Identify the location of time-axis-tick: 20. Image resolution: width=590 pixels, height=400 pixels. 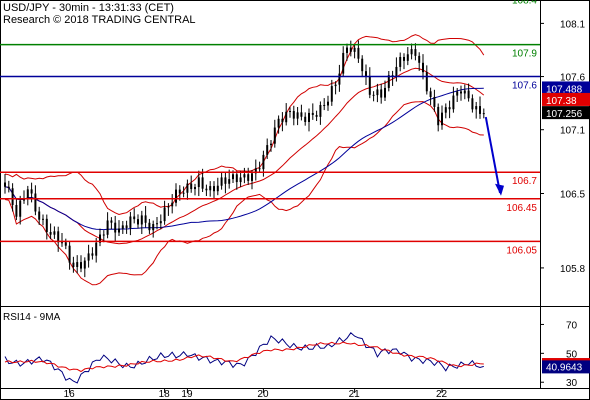
(263, 394).